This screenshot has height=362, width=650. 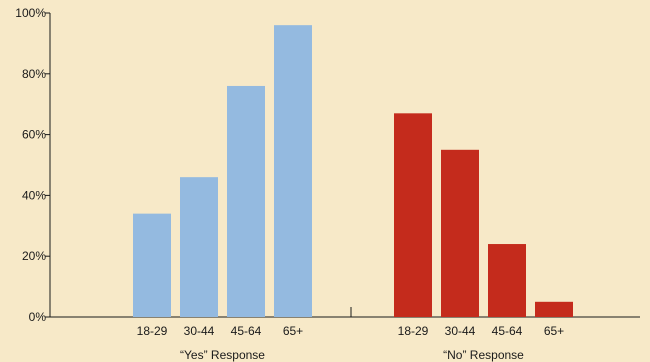 I want to click on y-tick-label: 60%, so click(x=34, y=135).